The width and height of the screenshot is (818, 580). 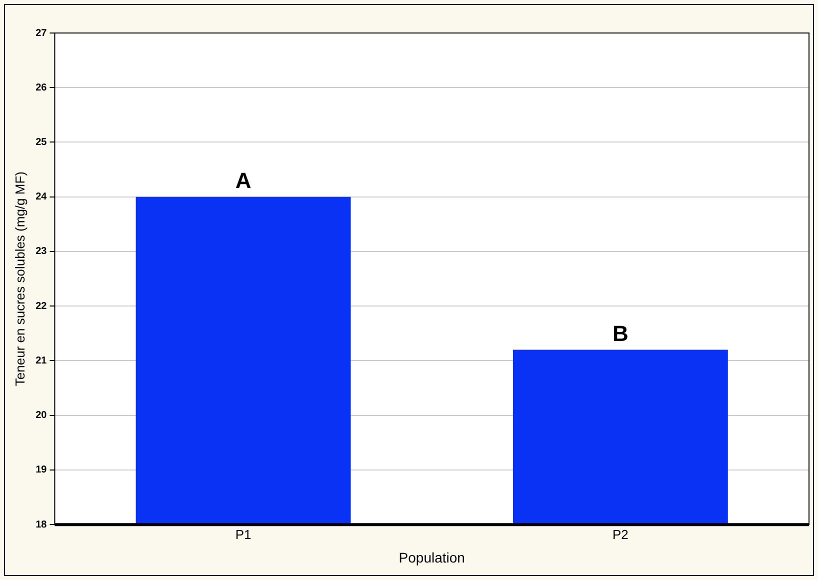 What do you see at coordinates (42, 524) in the screenshot?
I see `y-tick-label: 18` at bounding box center [42, 524].